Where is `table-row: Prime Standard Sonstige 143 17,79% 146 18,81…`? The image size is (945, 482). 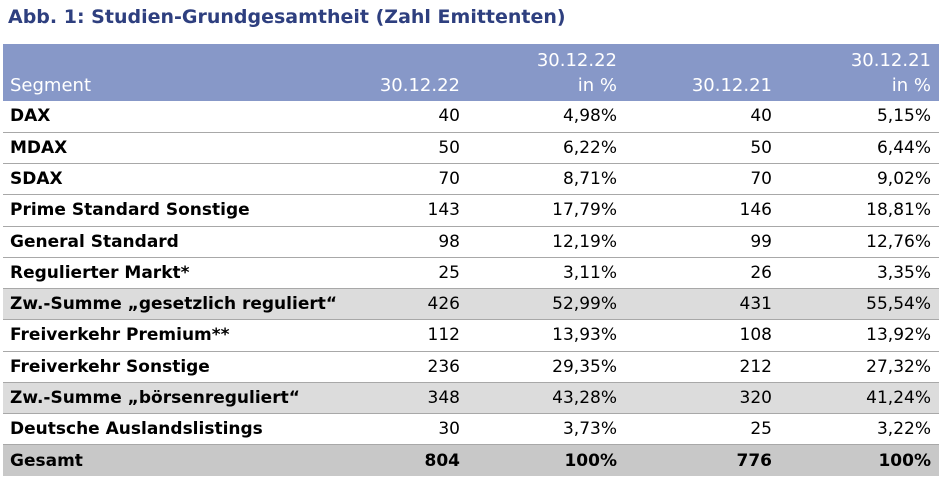 table-row: Prime Standard Sonstige 143 17,79% 146 18,81… is located at coordinates (471, 210).